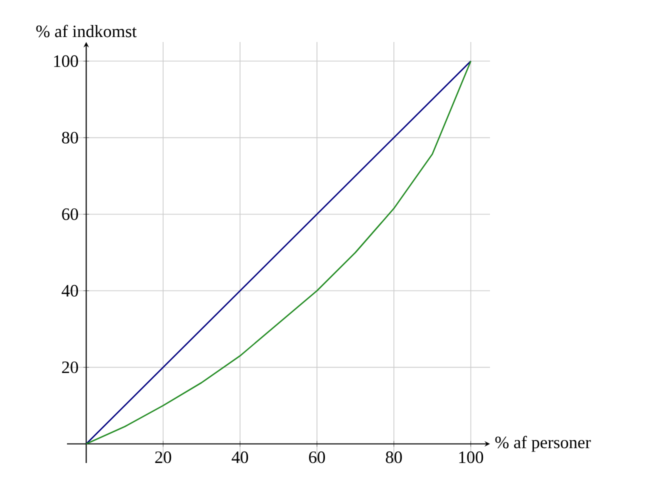  Describe the element at coordinates (70, 138) in the screenshot. I see `y-tick-label: 80` at that location.